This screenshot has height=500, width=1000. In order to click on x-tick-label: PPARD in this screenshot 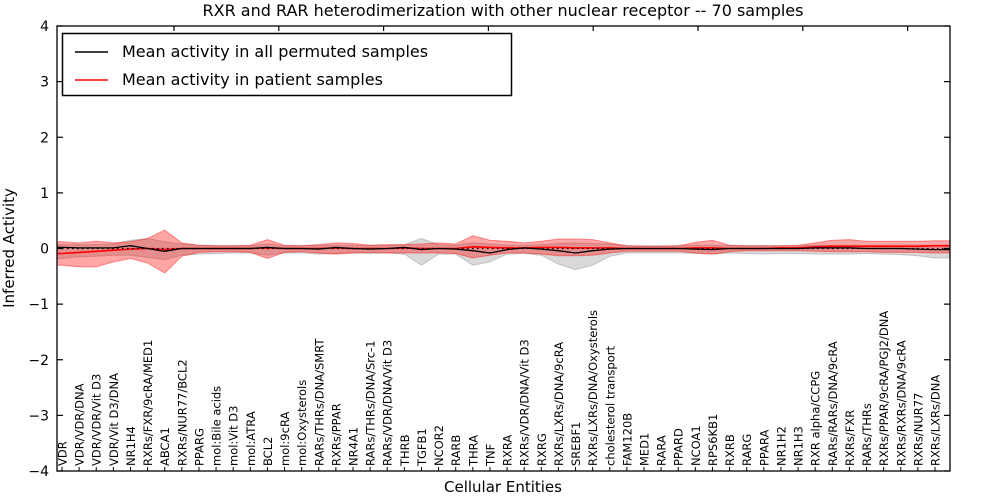, I will do `click(679, 447)`.